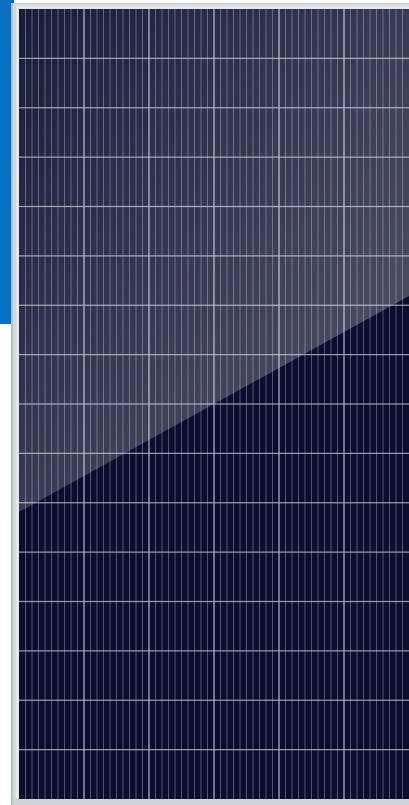 This screenshot has height=805, width=409. I want to click on bottom-frame-edge, so click(211, 802).